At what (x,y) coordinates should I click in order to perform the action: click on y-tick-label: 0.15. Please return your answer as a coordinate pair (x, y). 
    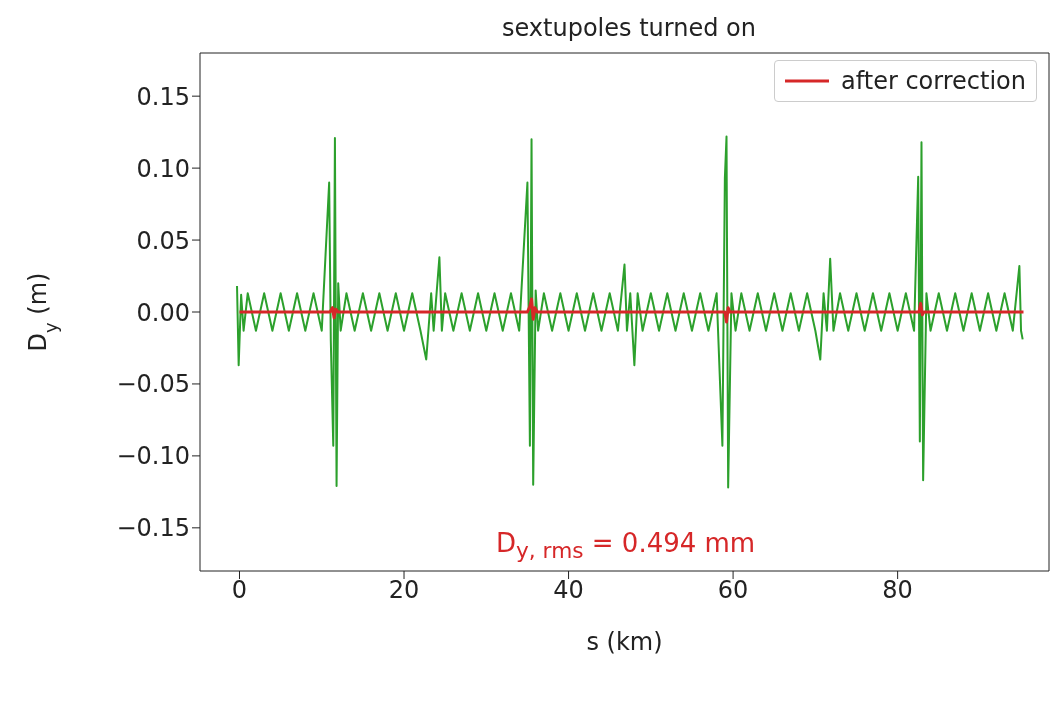
    Looking at the image, I should click on (163, 96).